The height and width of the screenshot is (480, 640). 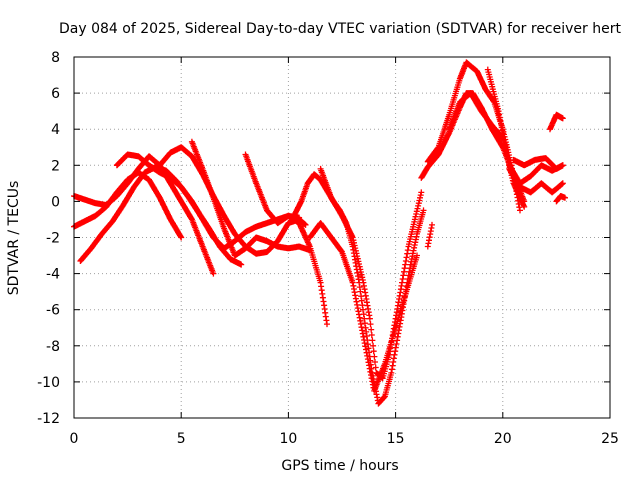 I want to click on y-axis-label: SDTVAR / TECUs, so click(x=14, y=238).